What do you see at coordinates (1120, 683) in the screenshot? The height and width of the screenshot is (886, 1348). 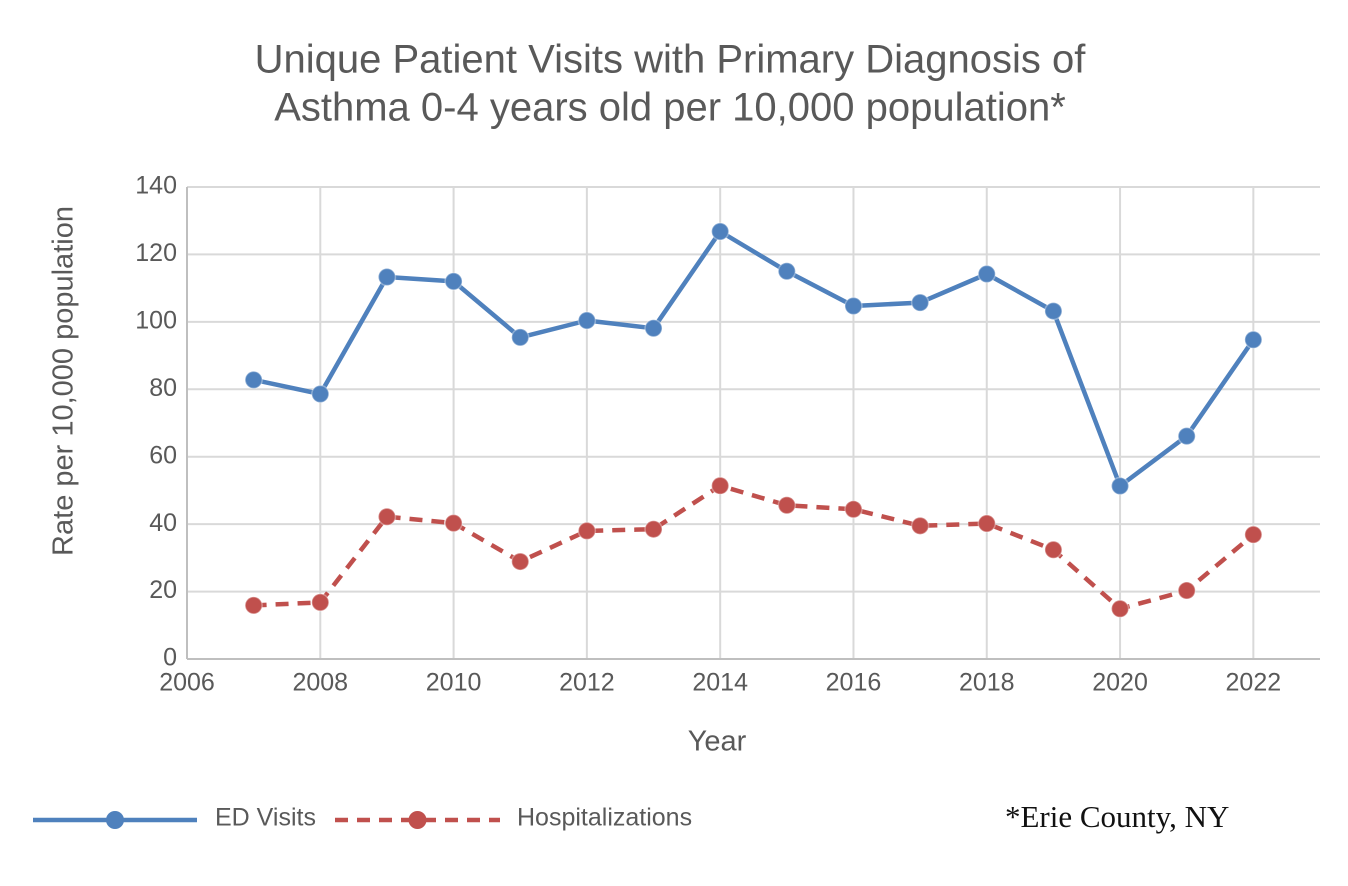 I see `x-tick-label: 2020` at bounding box center [1120, 683].